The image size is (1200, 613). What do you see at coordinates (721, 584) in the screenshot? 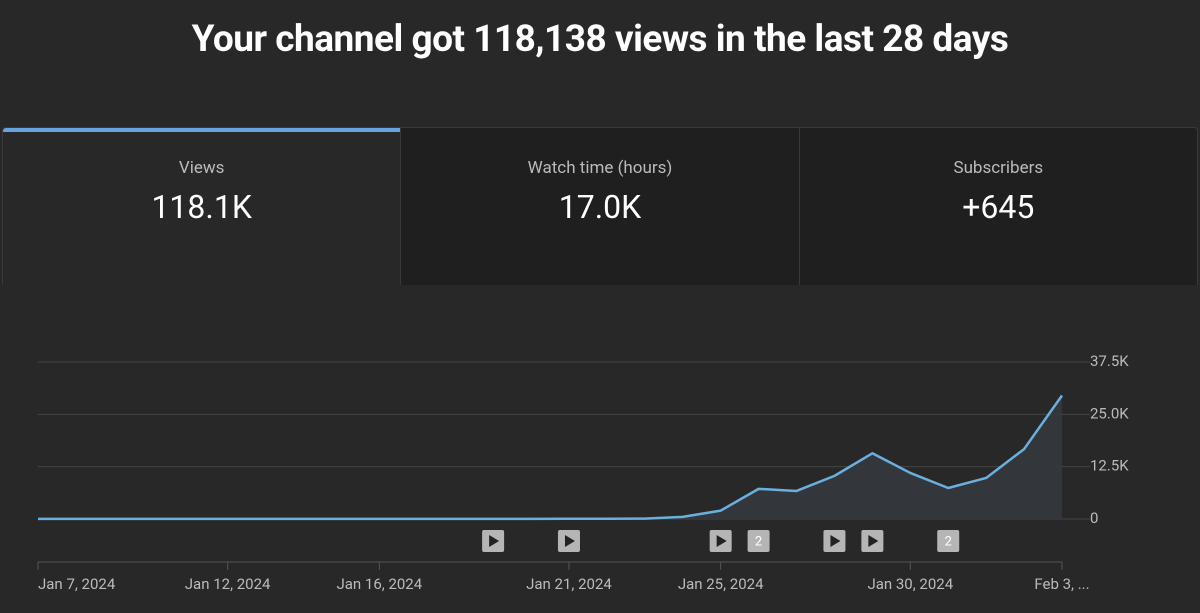
I see `x-tick-label: Jan 25, 2024` at bounding box center [721, 584].